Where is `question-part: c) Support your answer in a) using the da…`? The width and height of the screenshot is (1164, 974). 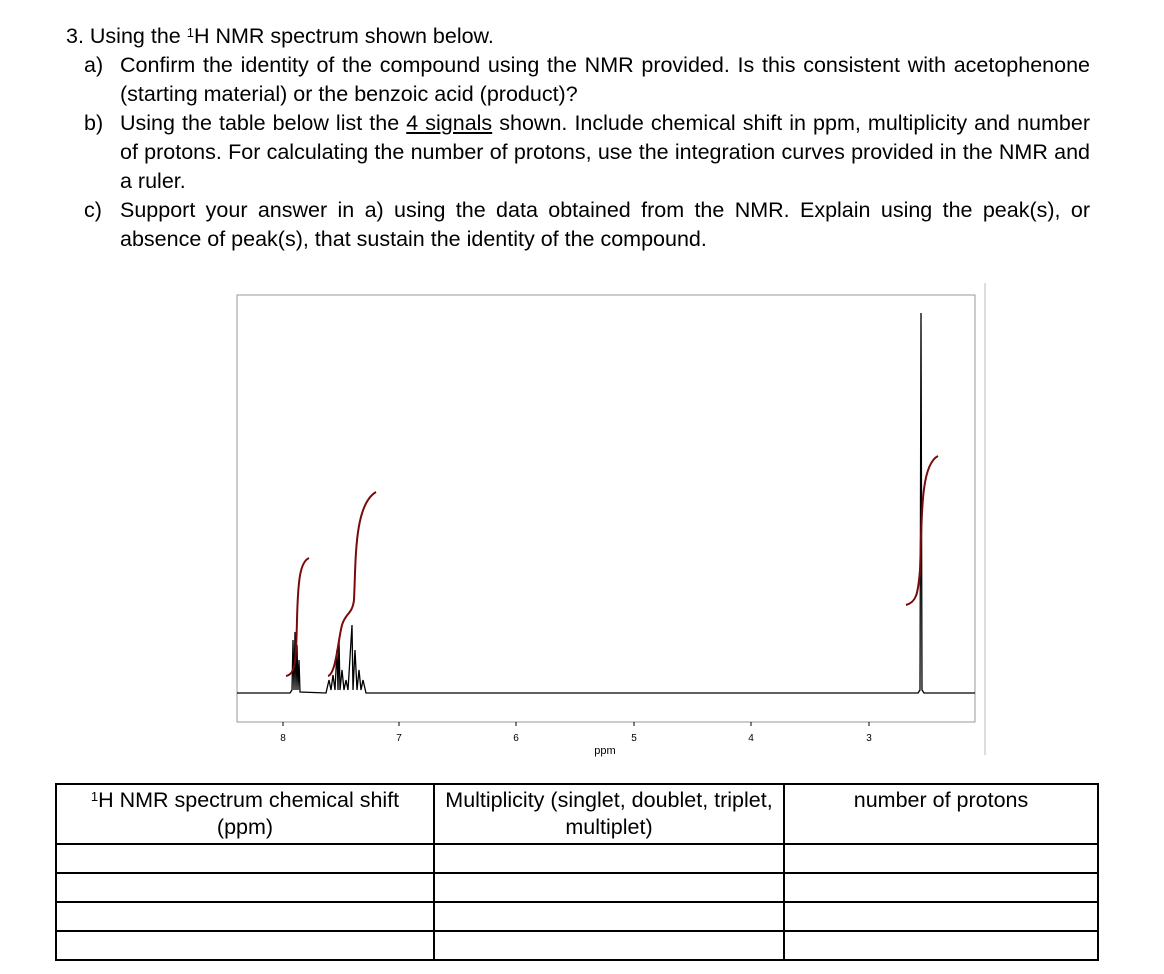
question-part: c) Support your answer in a) using the da… is located at coordinates (578, 225).